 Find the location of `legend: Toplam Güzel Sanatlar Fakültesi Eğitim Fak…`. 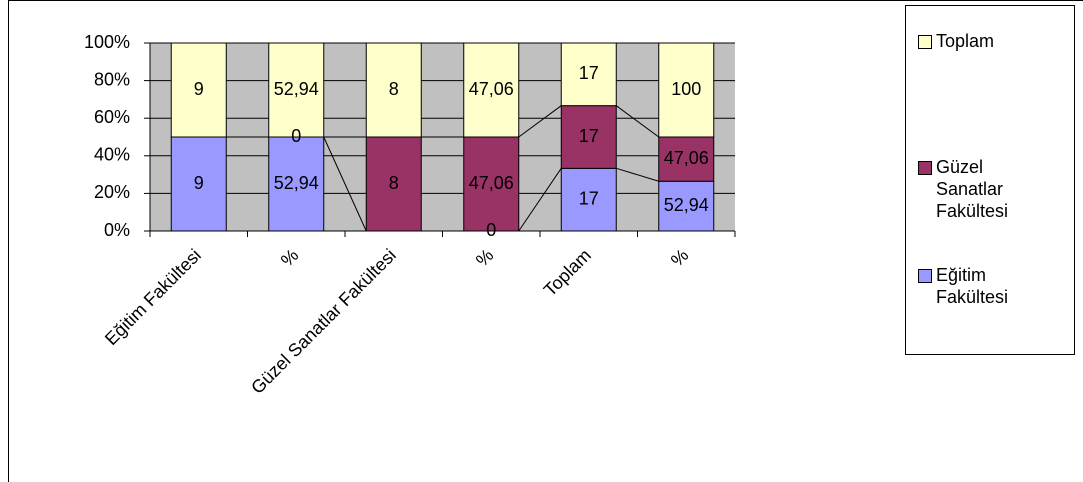

legend: Toplam Güzel Sanatlar Fakültesi Eğitim Fak… is located at coordinates (990, 180).